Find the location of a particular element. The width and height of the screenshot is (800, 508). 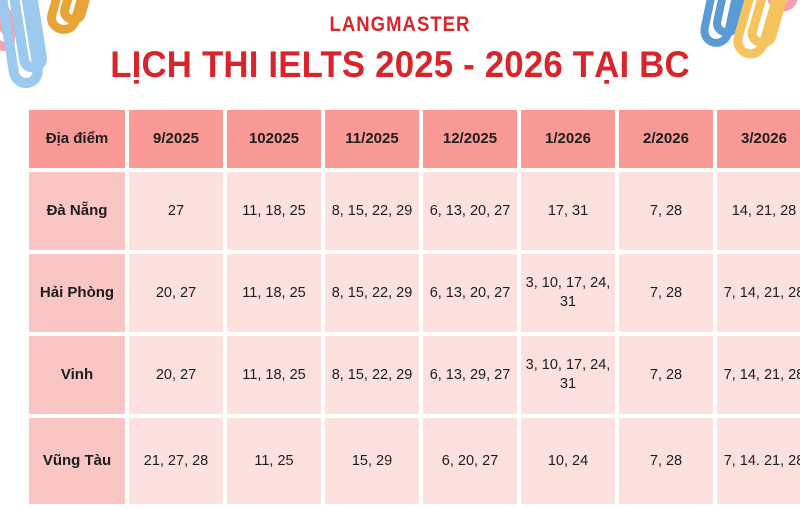

page-title: LỊCH THI IELTS 2025 - 2026 TẠI BC is located at coordinates (400, 64).